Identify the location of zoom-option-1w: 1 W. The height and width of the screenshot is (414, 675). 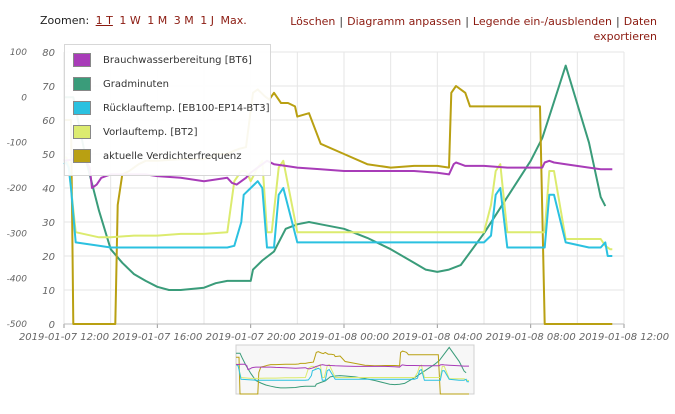
(130, 20).